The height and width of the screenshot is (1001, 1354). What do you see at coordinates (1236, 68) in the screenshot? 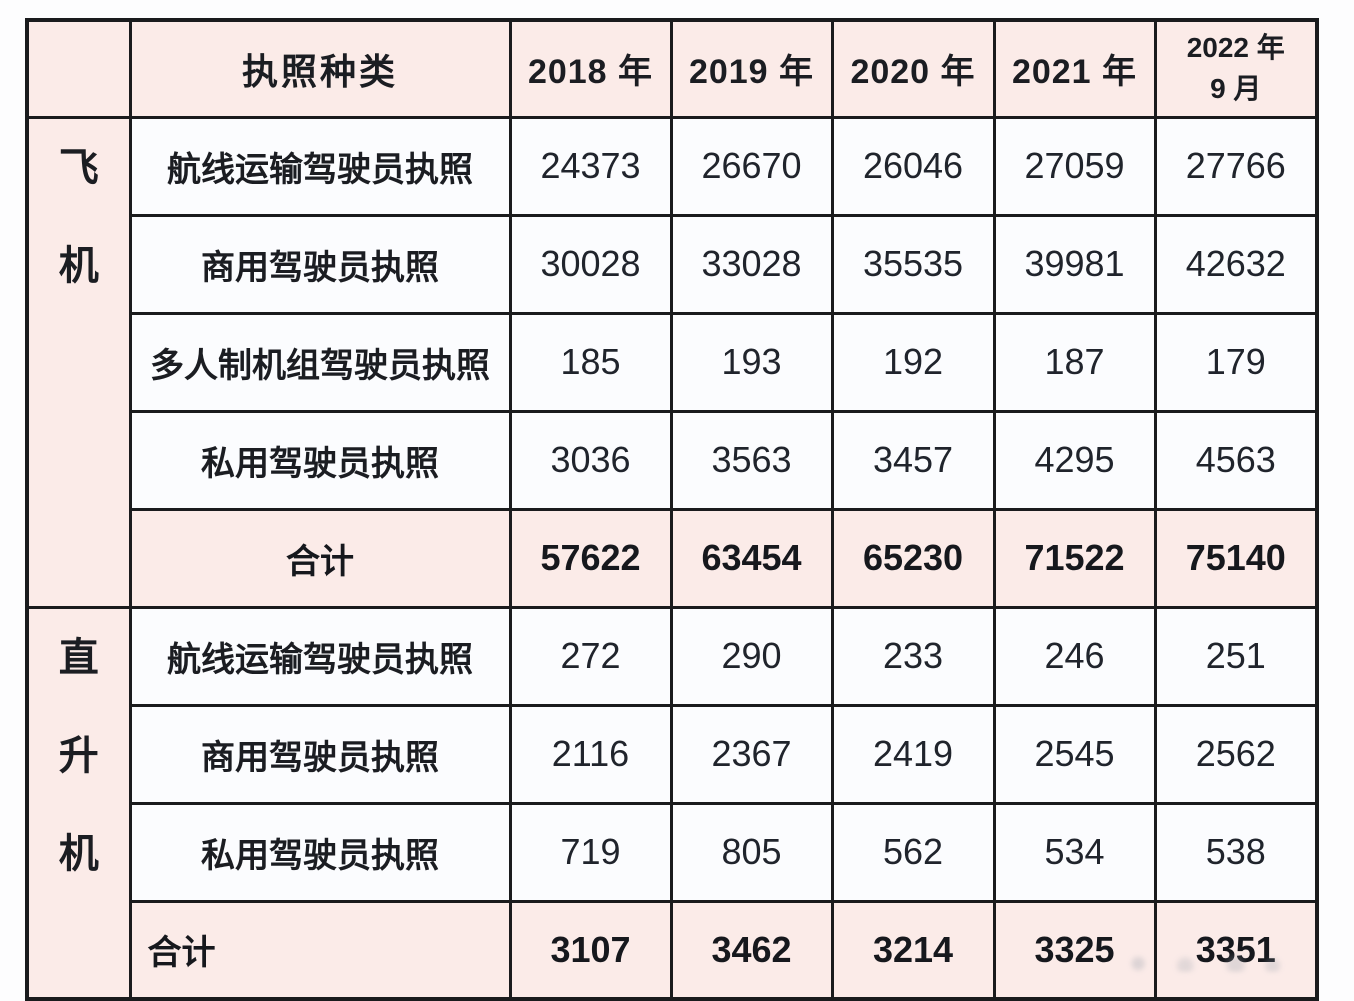
I see `header-year-2022-sep: 2022 年 9 月` at bounding box center [1236, 68].